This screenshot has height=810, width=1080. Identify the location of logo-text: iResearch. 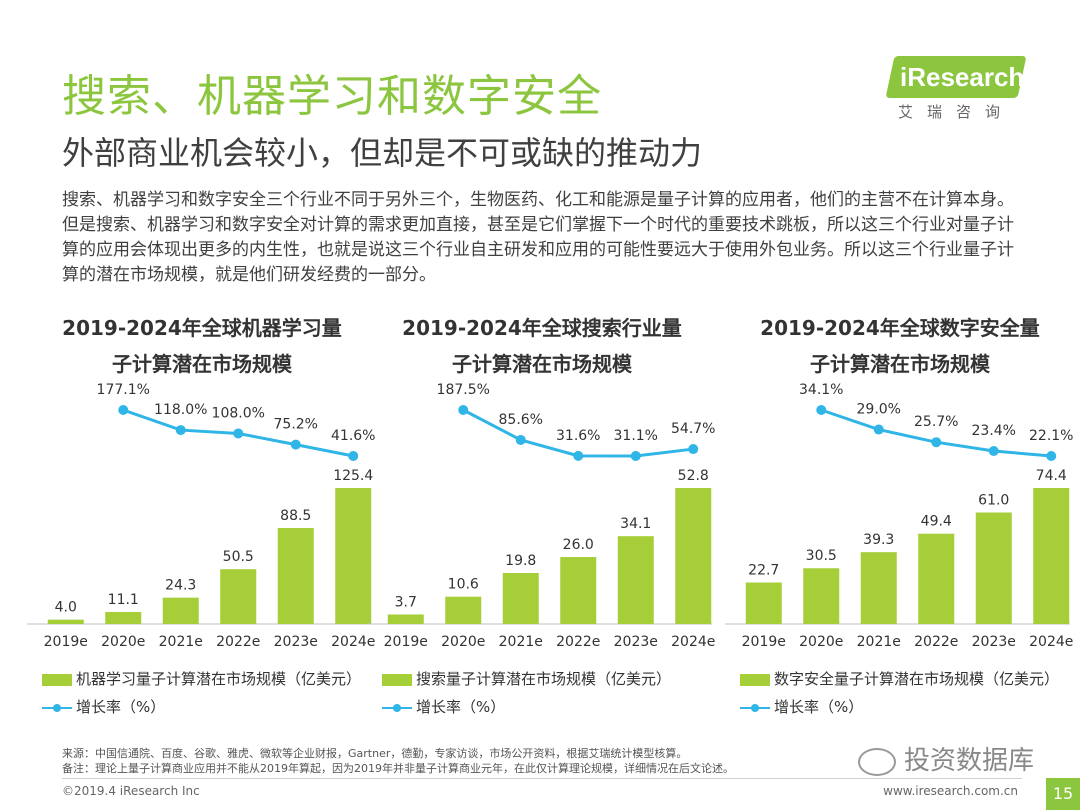
(962, 77).